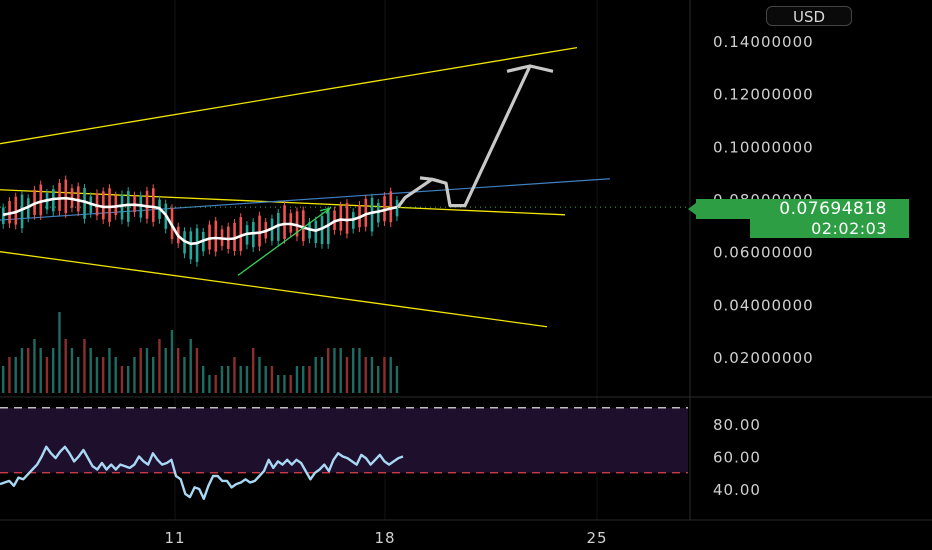  I want to click on price-tick-label: 0.14000000, so click(763, 42).